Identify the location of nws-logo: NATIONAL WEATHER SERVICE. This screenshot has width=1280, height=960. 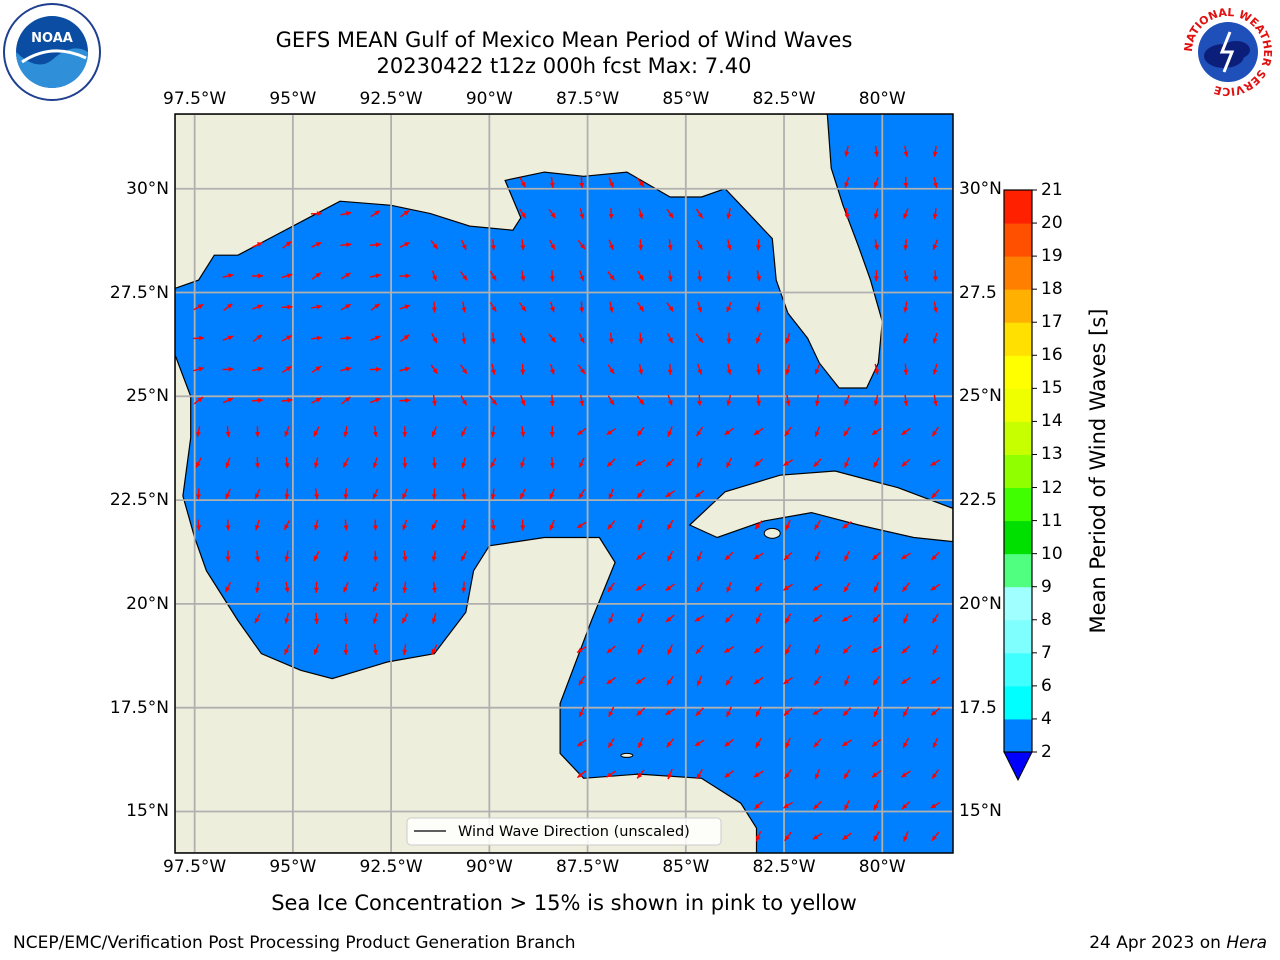
(1228, 52).